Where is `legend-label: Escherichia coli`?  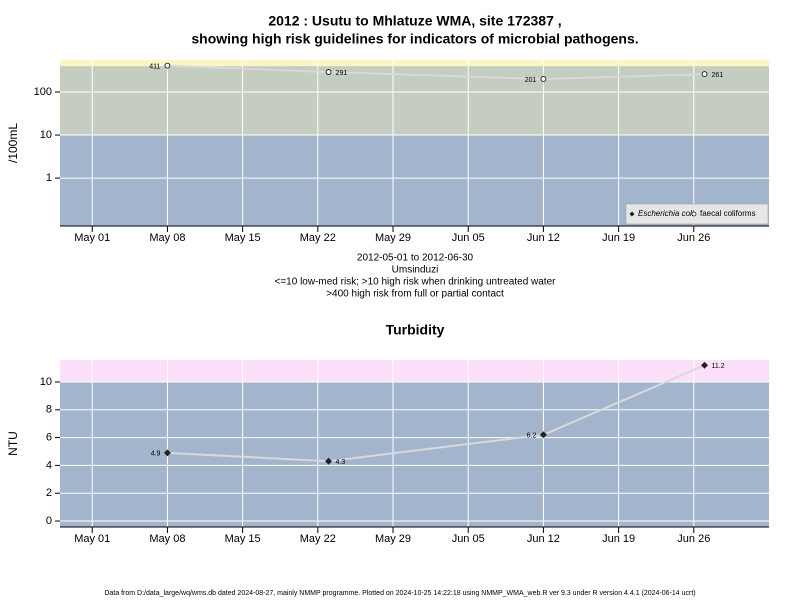
legend-label: Escherichia coli is located at coordinates (666, 213).